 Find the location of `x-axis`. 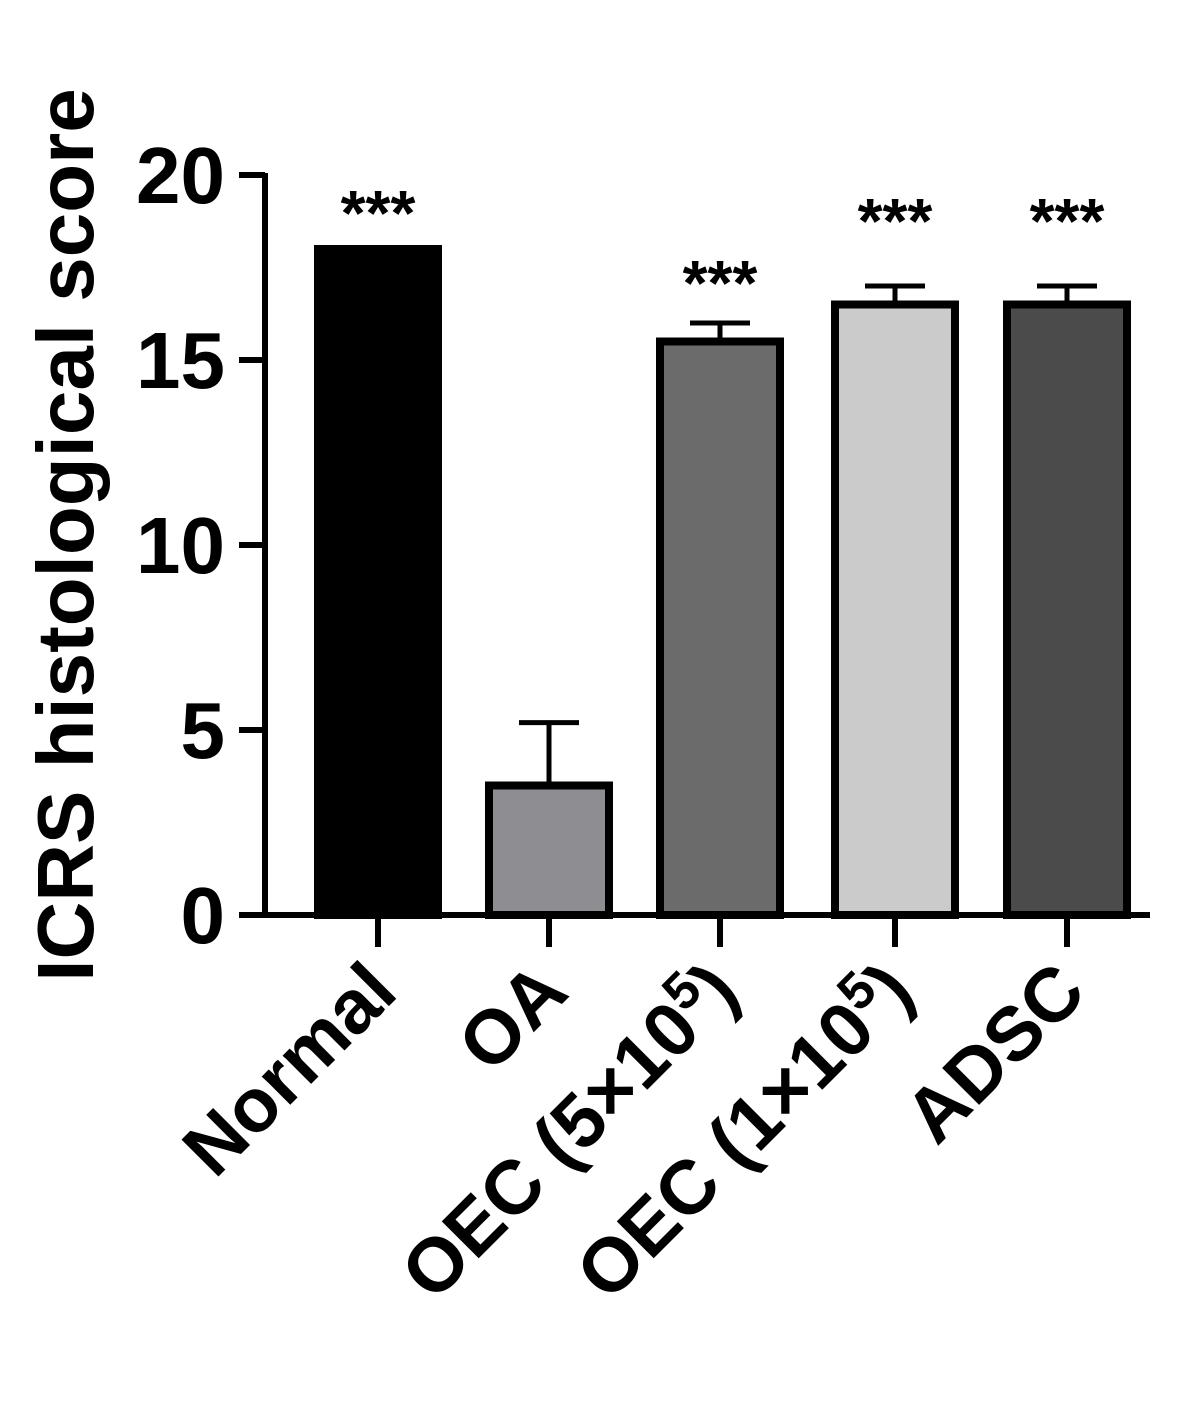

x-axis is located at coordinates (706, 929).